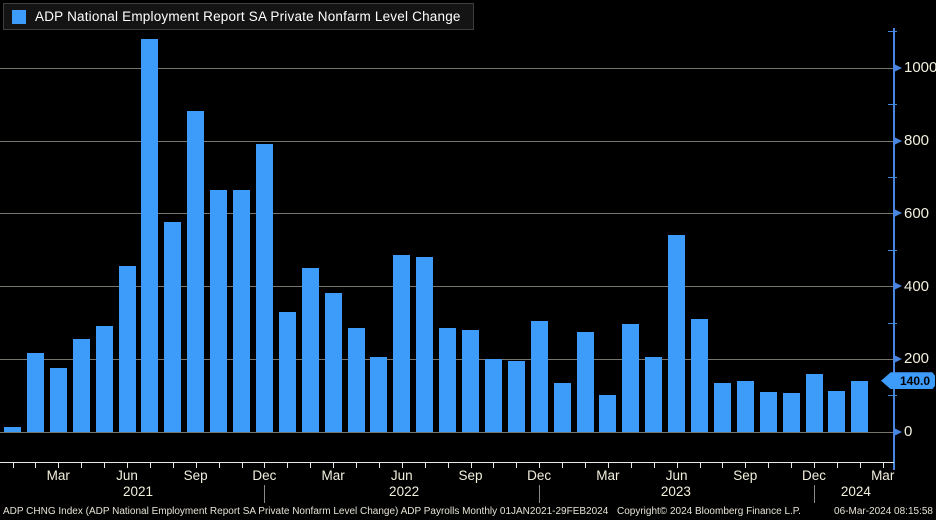 Image resolution: width=936 pixels, height=520 pixels. I want to click on y-axis-tick-label: 600, so click(917, 213).